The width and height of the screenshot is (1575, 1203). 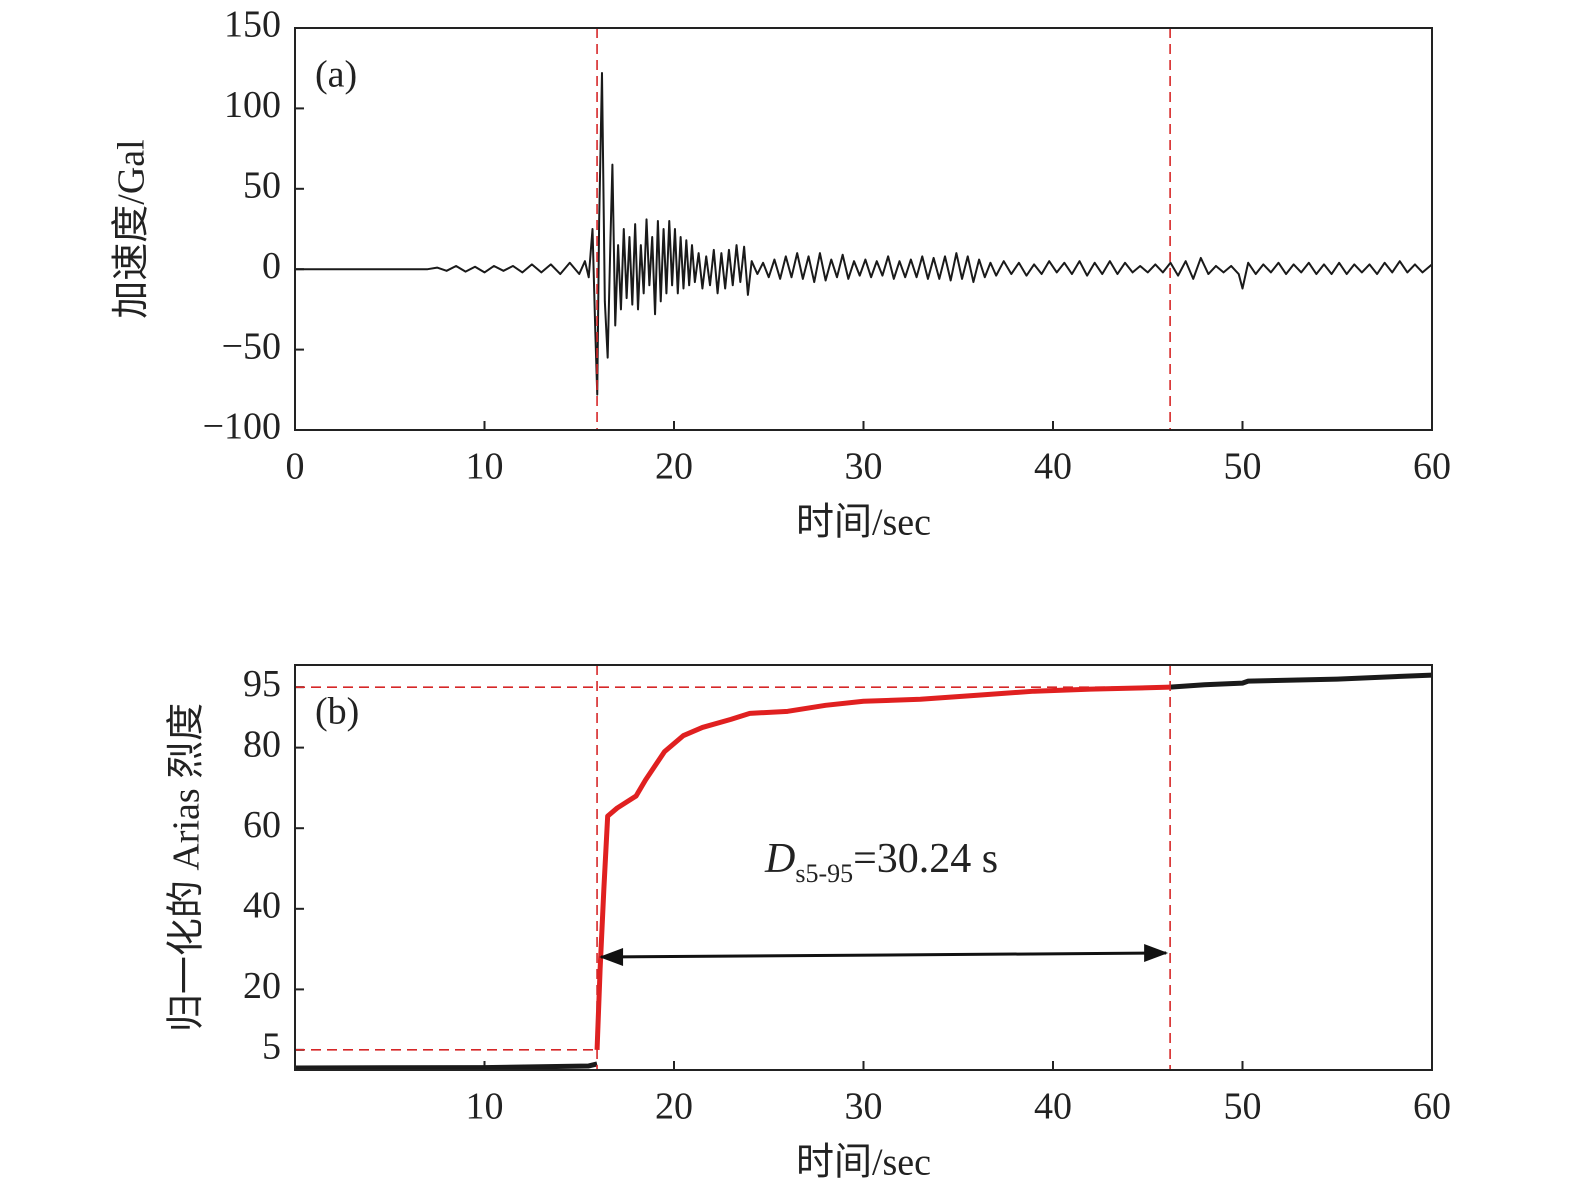 What do you see at coordinates (271, 266) in the screenshot?
I see `y-tick-label: 0` at bounding box center [271, 266].